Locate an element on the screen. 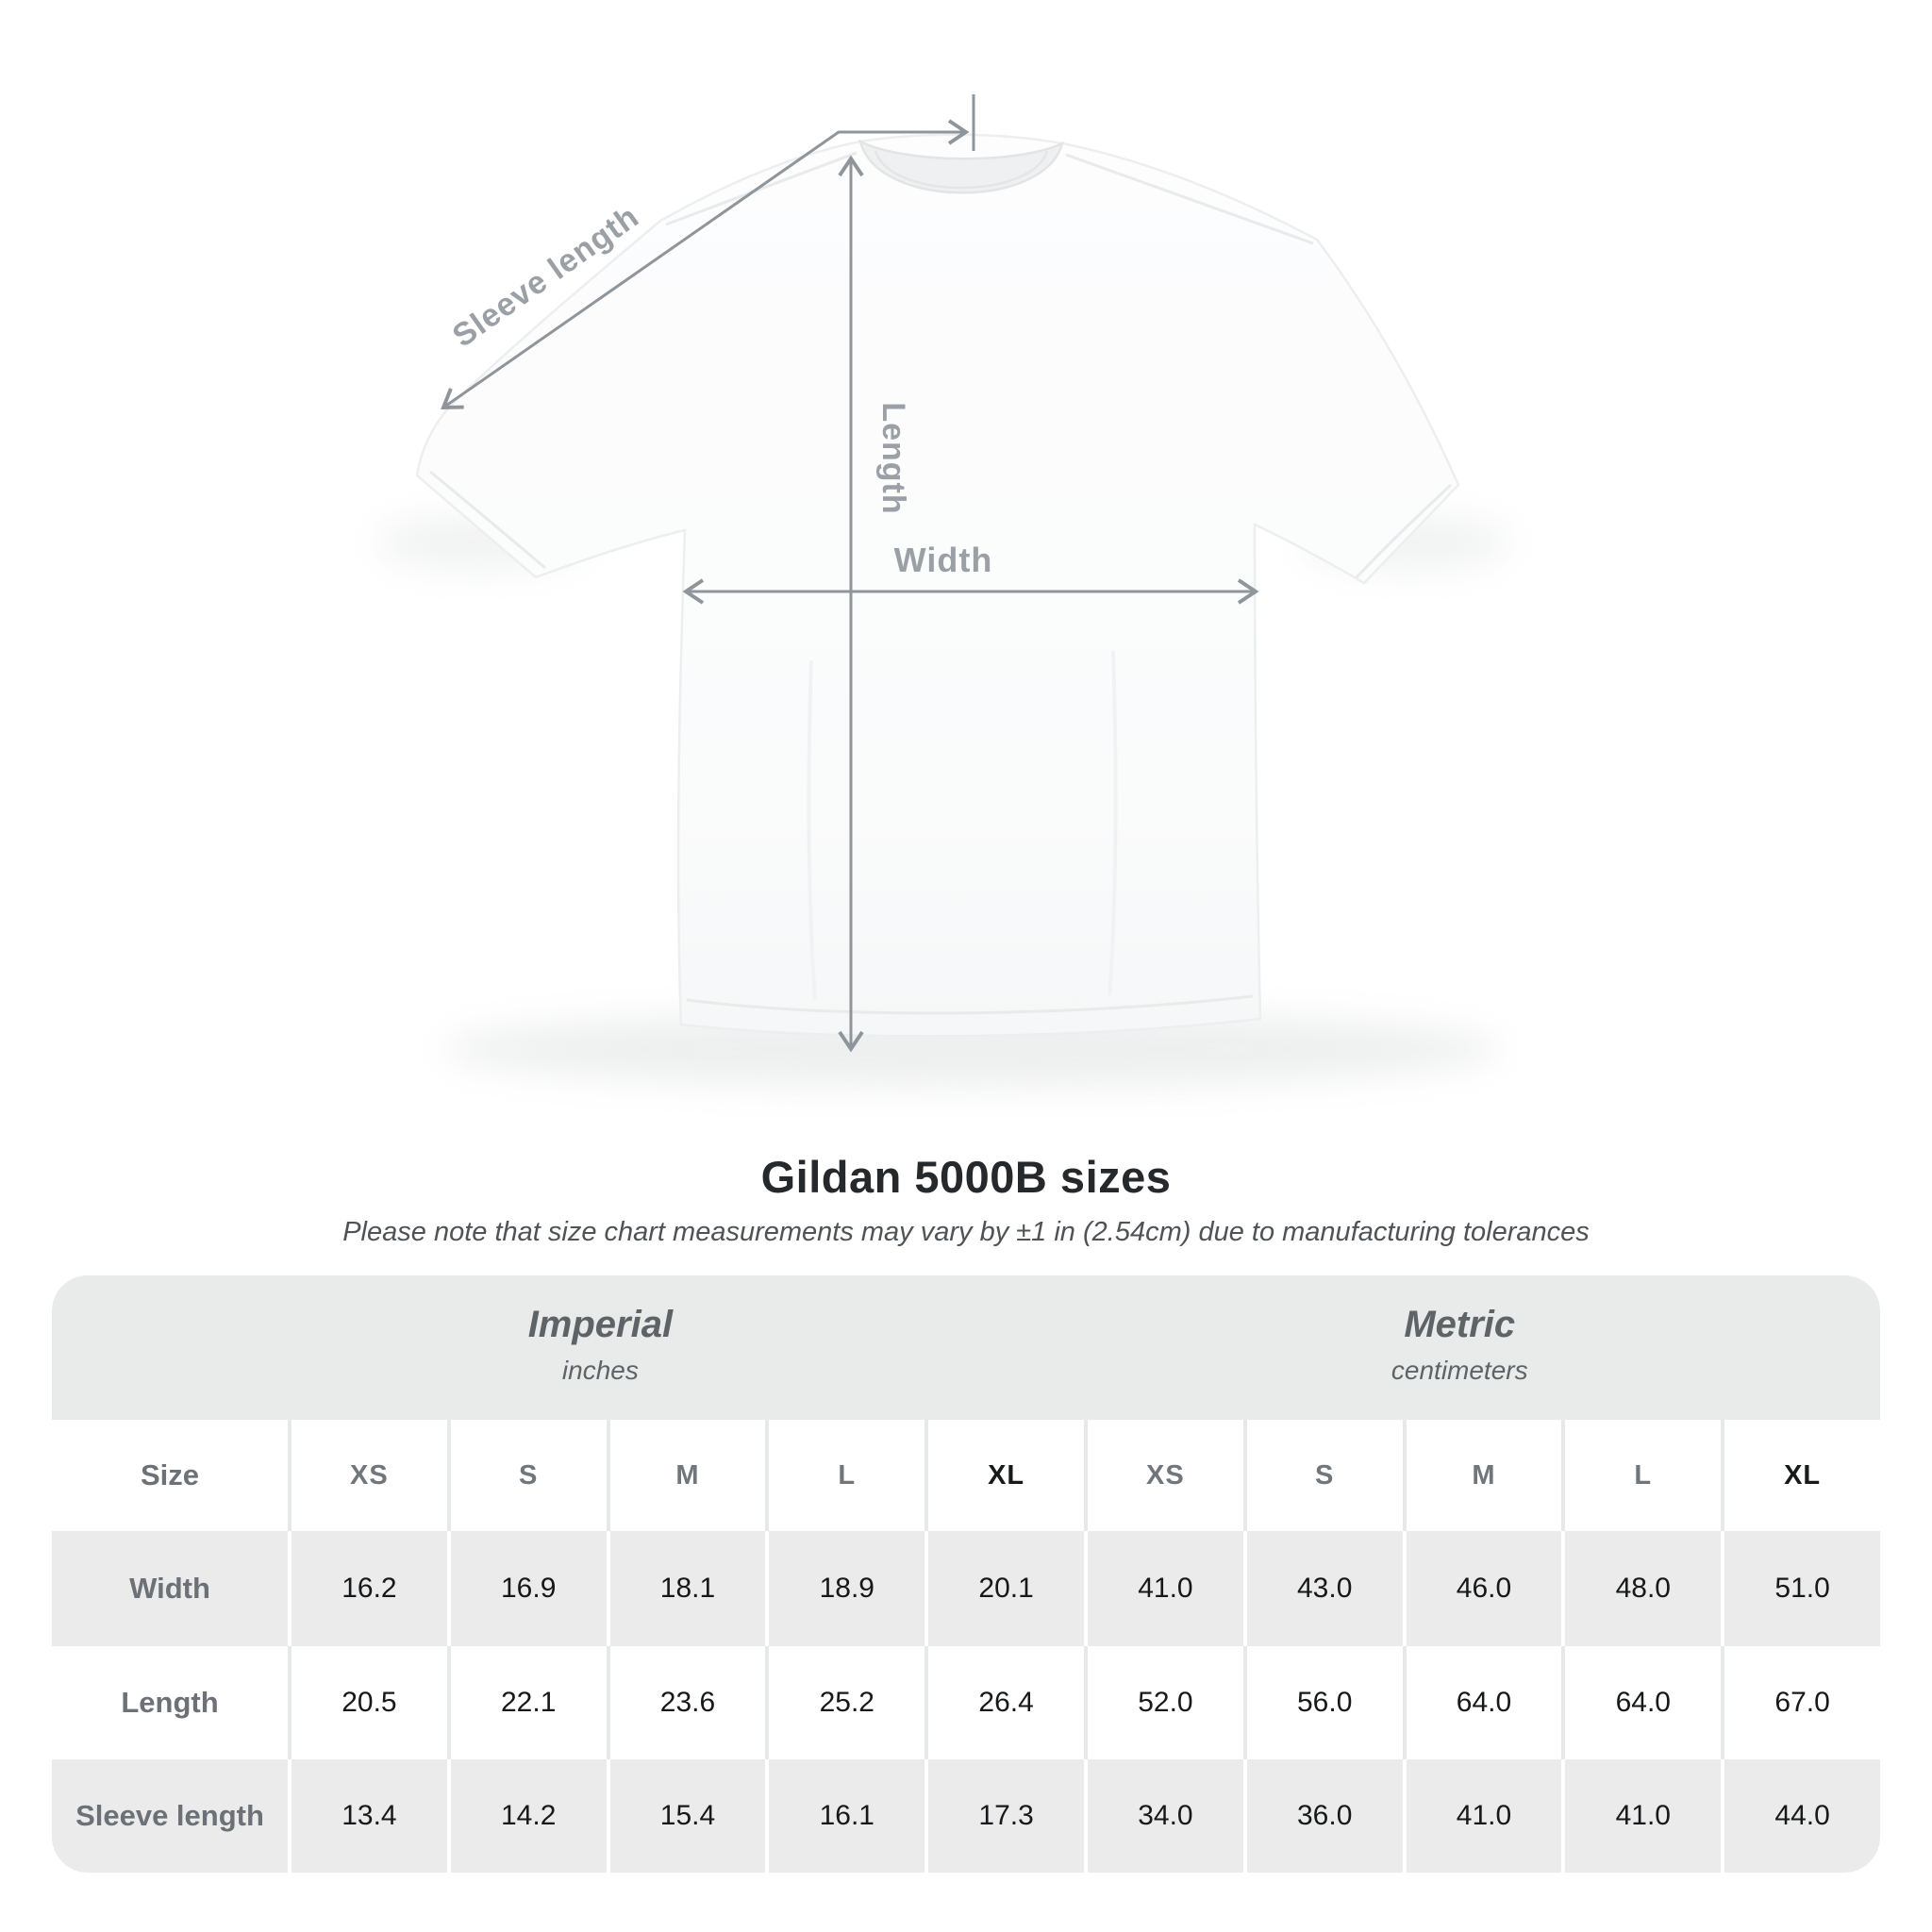 The width and height of the screenshot is (1932, 1932). value-cell: 18.1 is located at coordinates (686, 1589).